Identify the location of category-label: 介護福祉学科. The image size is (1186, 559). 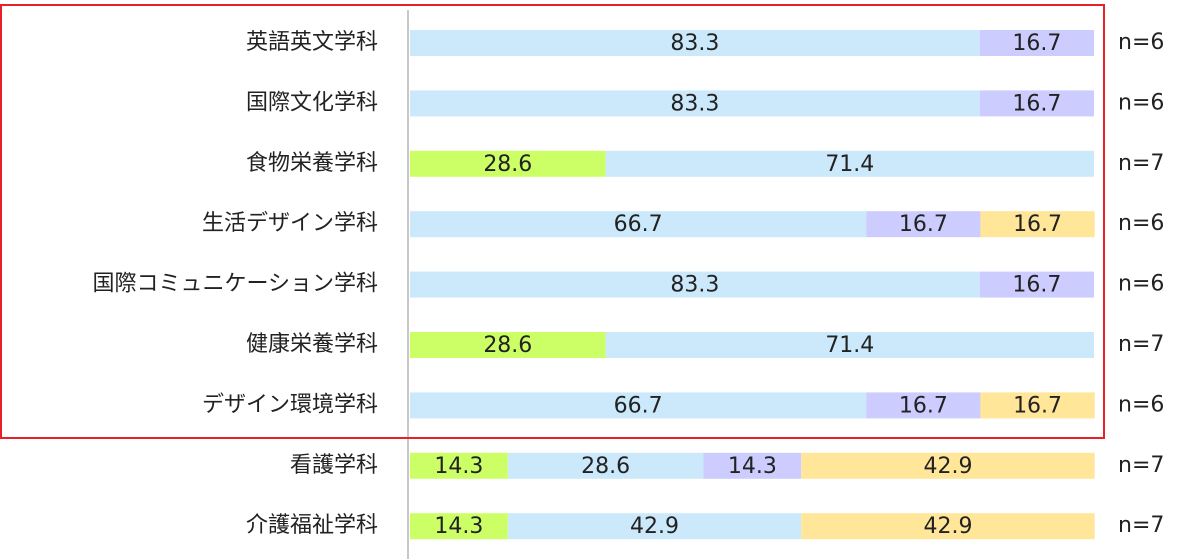
(312, 525).